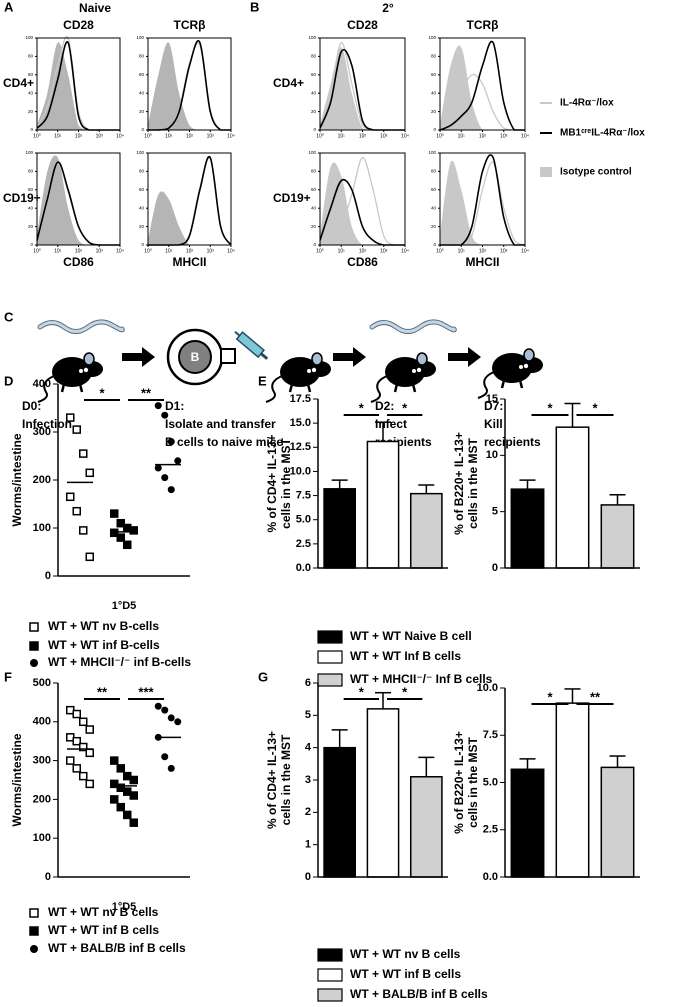 The height and width of the screenshot is (1007, 681). What do you see at coordinates (42, 722) in the screenshot?
I see `y-tick-label: 400` at bounding box center [42, 722].